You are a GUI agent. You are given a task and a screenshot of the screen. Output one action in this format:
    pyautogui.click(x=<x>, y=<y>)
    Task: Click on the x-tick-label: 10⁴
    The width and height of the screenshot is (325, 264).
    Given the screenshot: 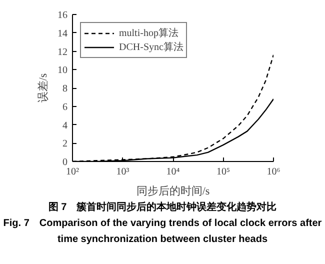 What is the action you would take?
    pyautogui.click(x=173, y=172)
    